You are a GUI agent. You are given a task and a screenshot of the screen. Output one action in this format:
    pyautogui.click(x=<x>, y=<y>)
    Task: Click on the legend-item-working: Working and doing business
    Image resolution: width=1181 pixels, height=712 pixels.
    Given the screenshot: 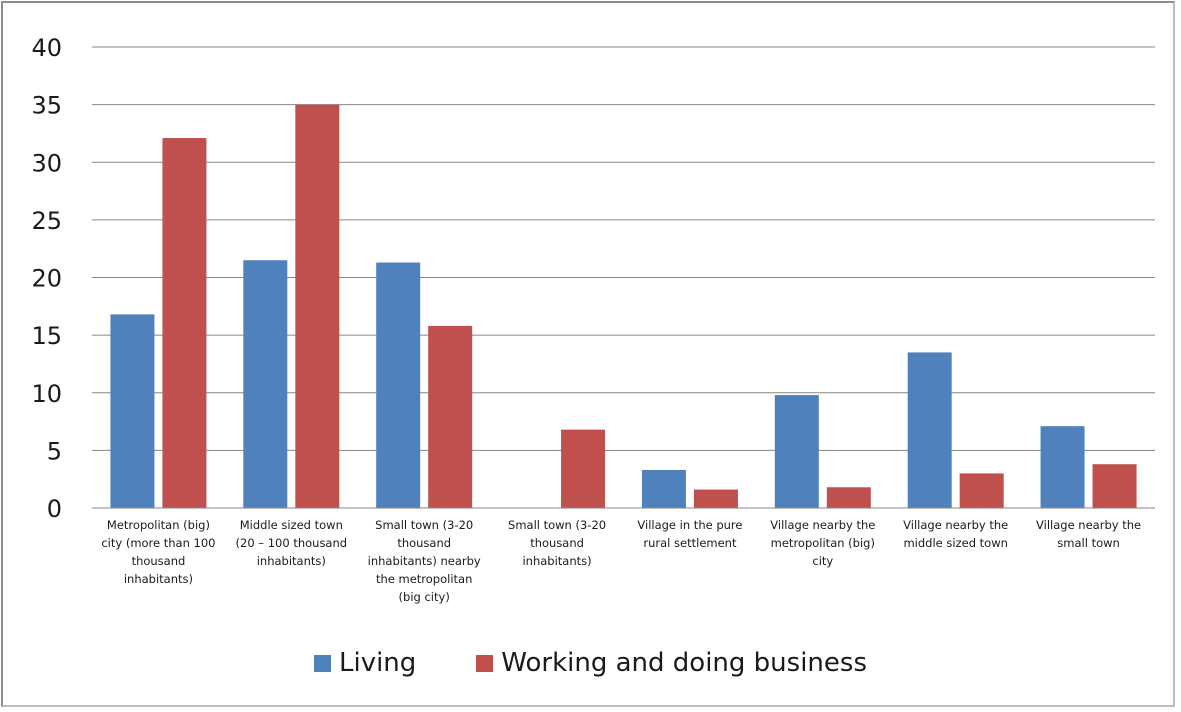 What is the action you would take?
    pyautogui.click(x=671, y=663)
    